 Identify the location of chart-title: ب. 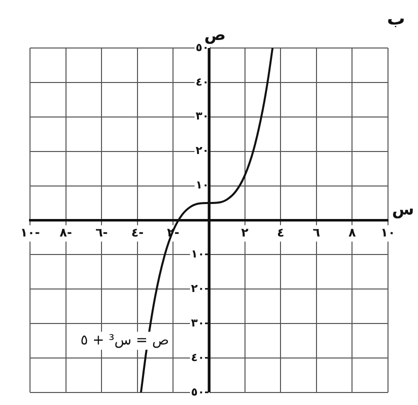
(396, 19).